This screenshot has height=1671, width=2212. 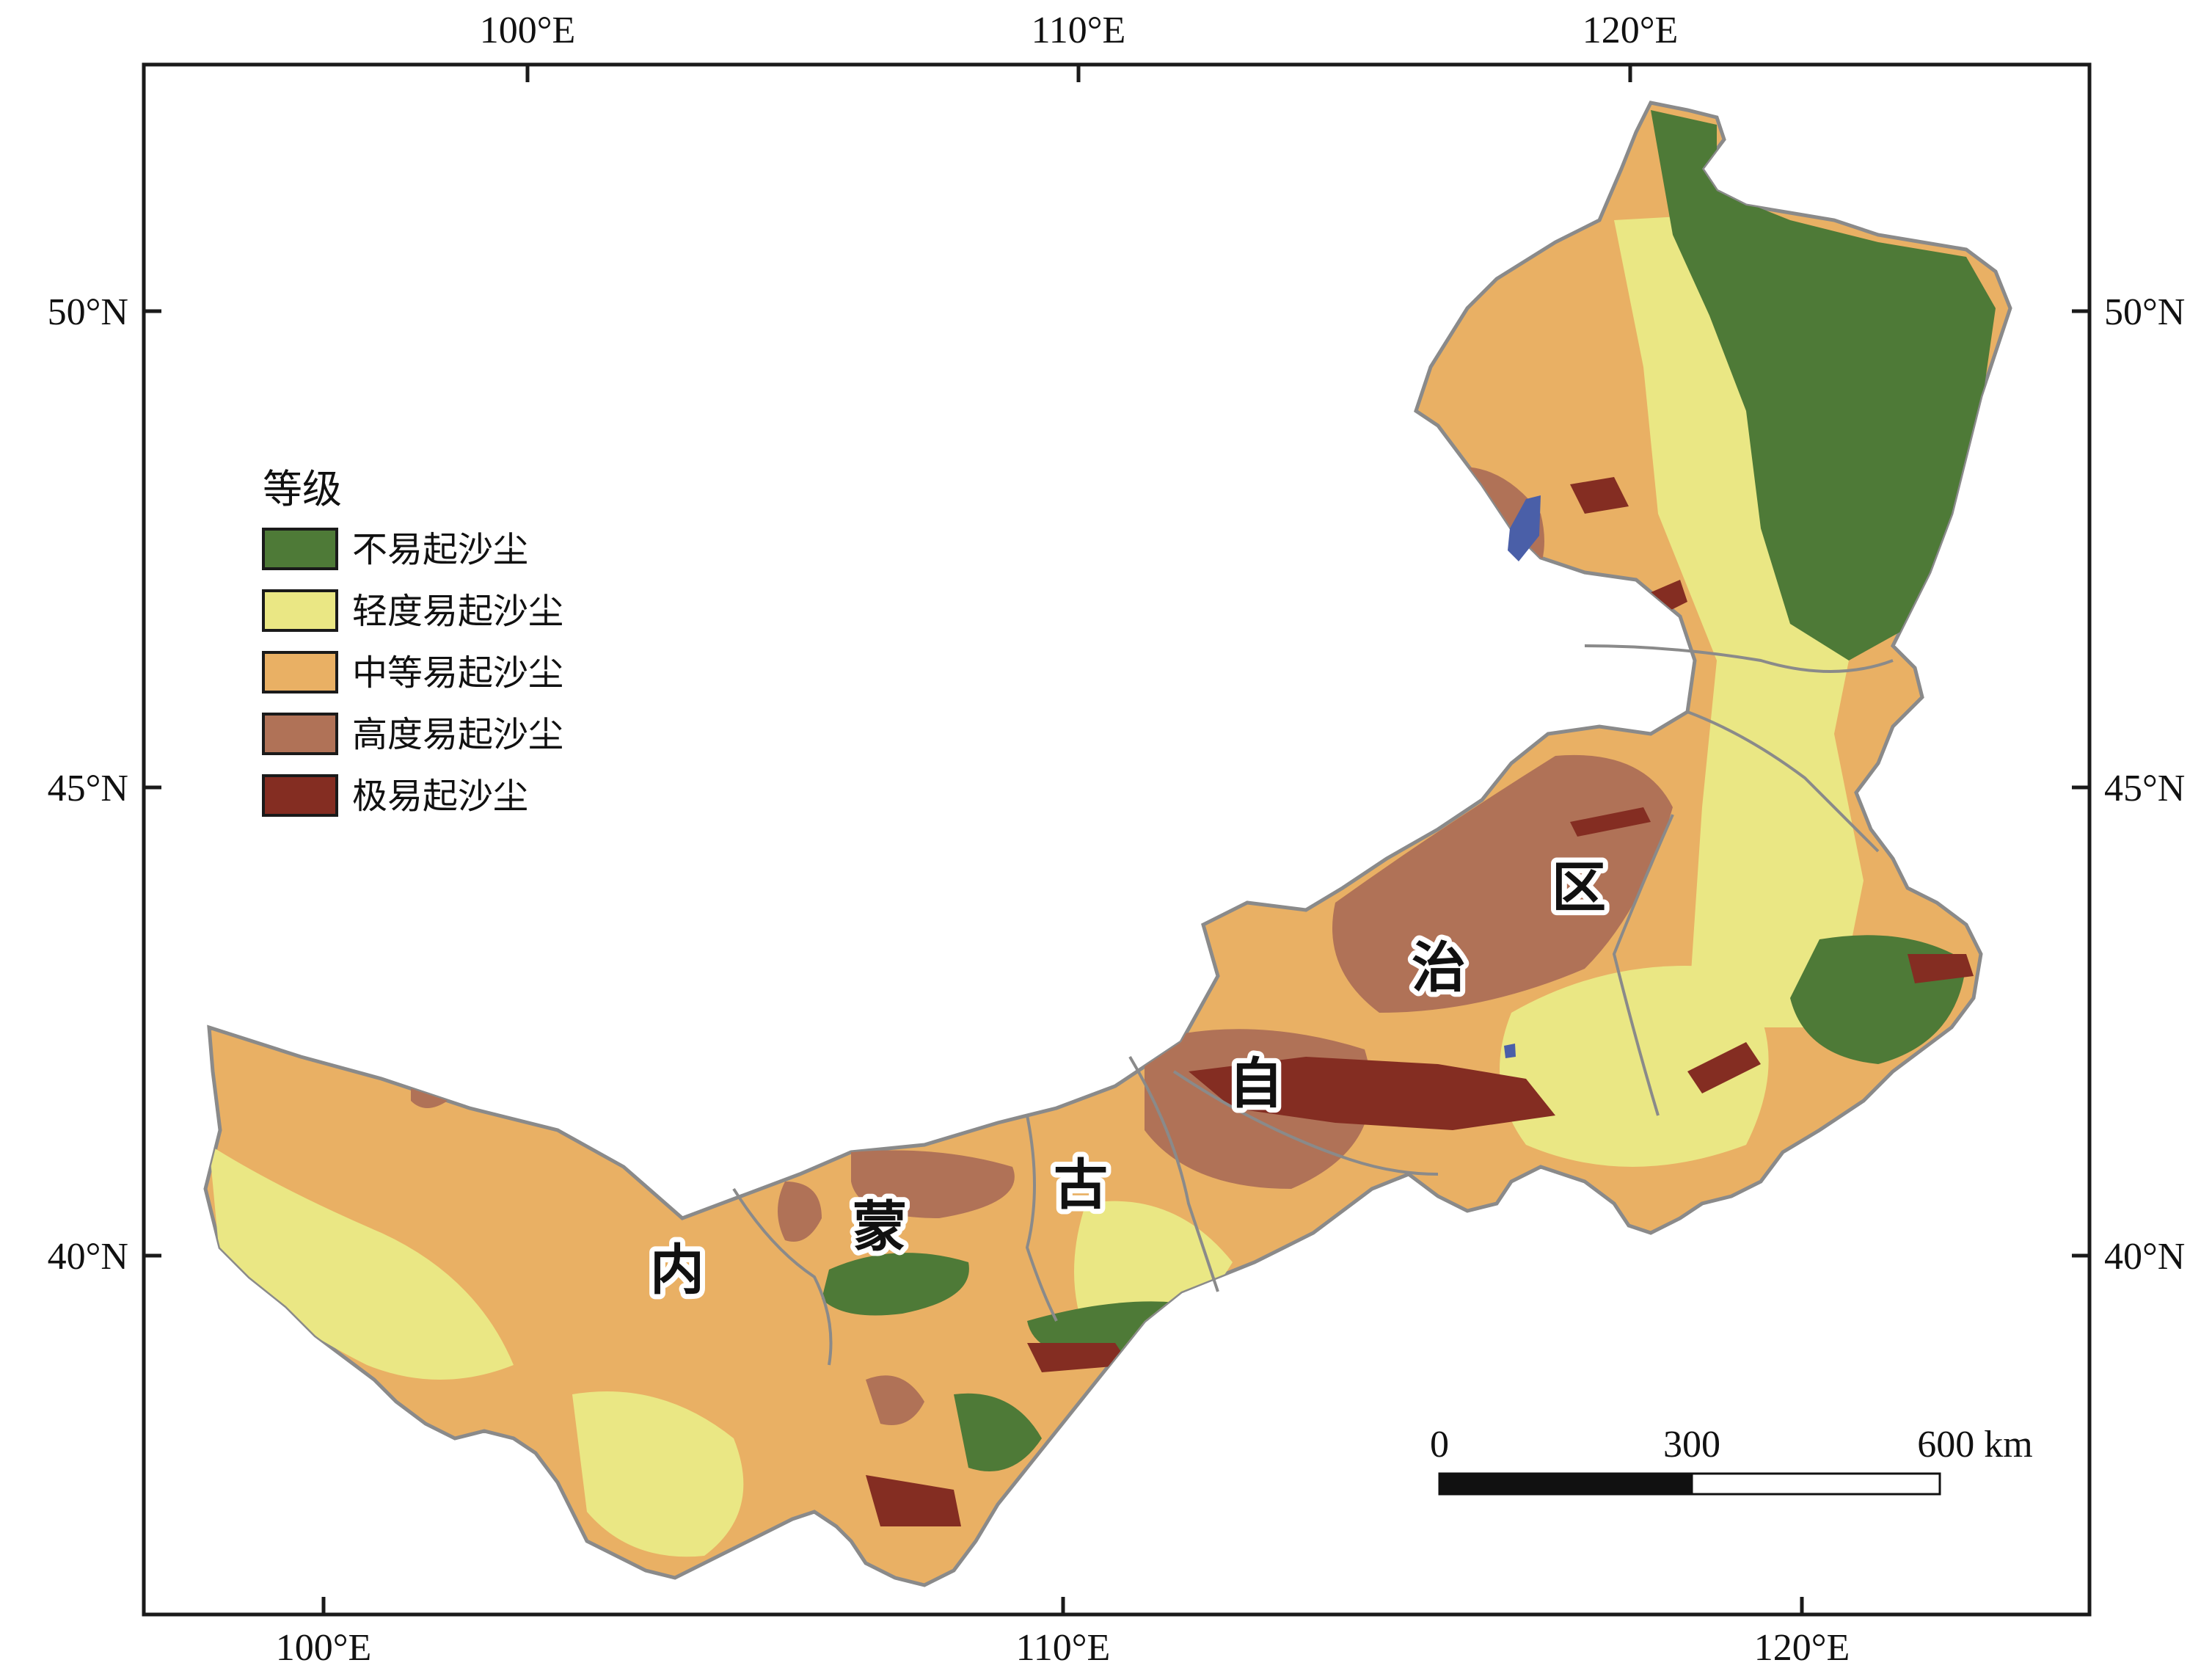 I want to click on region-char-qu: 区, so click(x=1579, y=888).